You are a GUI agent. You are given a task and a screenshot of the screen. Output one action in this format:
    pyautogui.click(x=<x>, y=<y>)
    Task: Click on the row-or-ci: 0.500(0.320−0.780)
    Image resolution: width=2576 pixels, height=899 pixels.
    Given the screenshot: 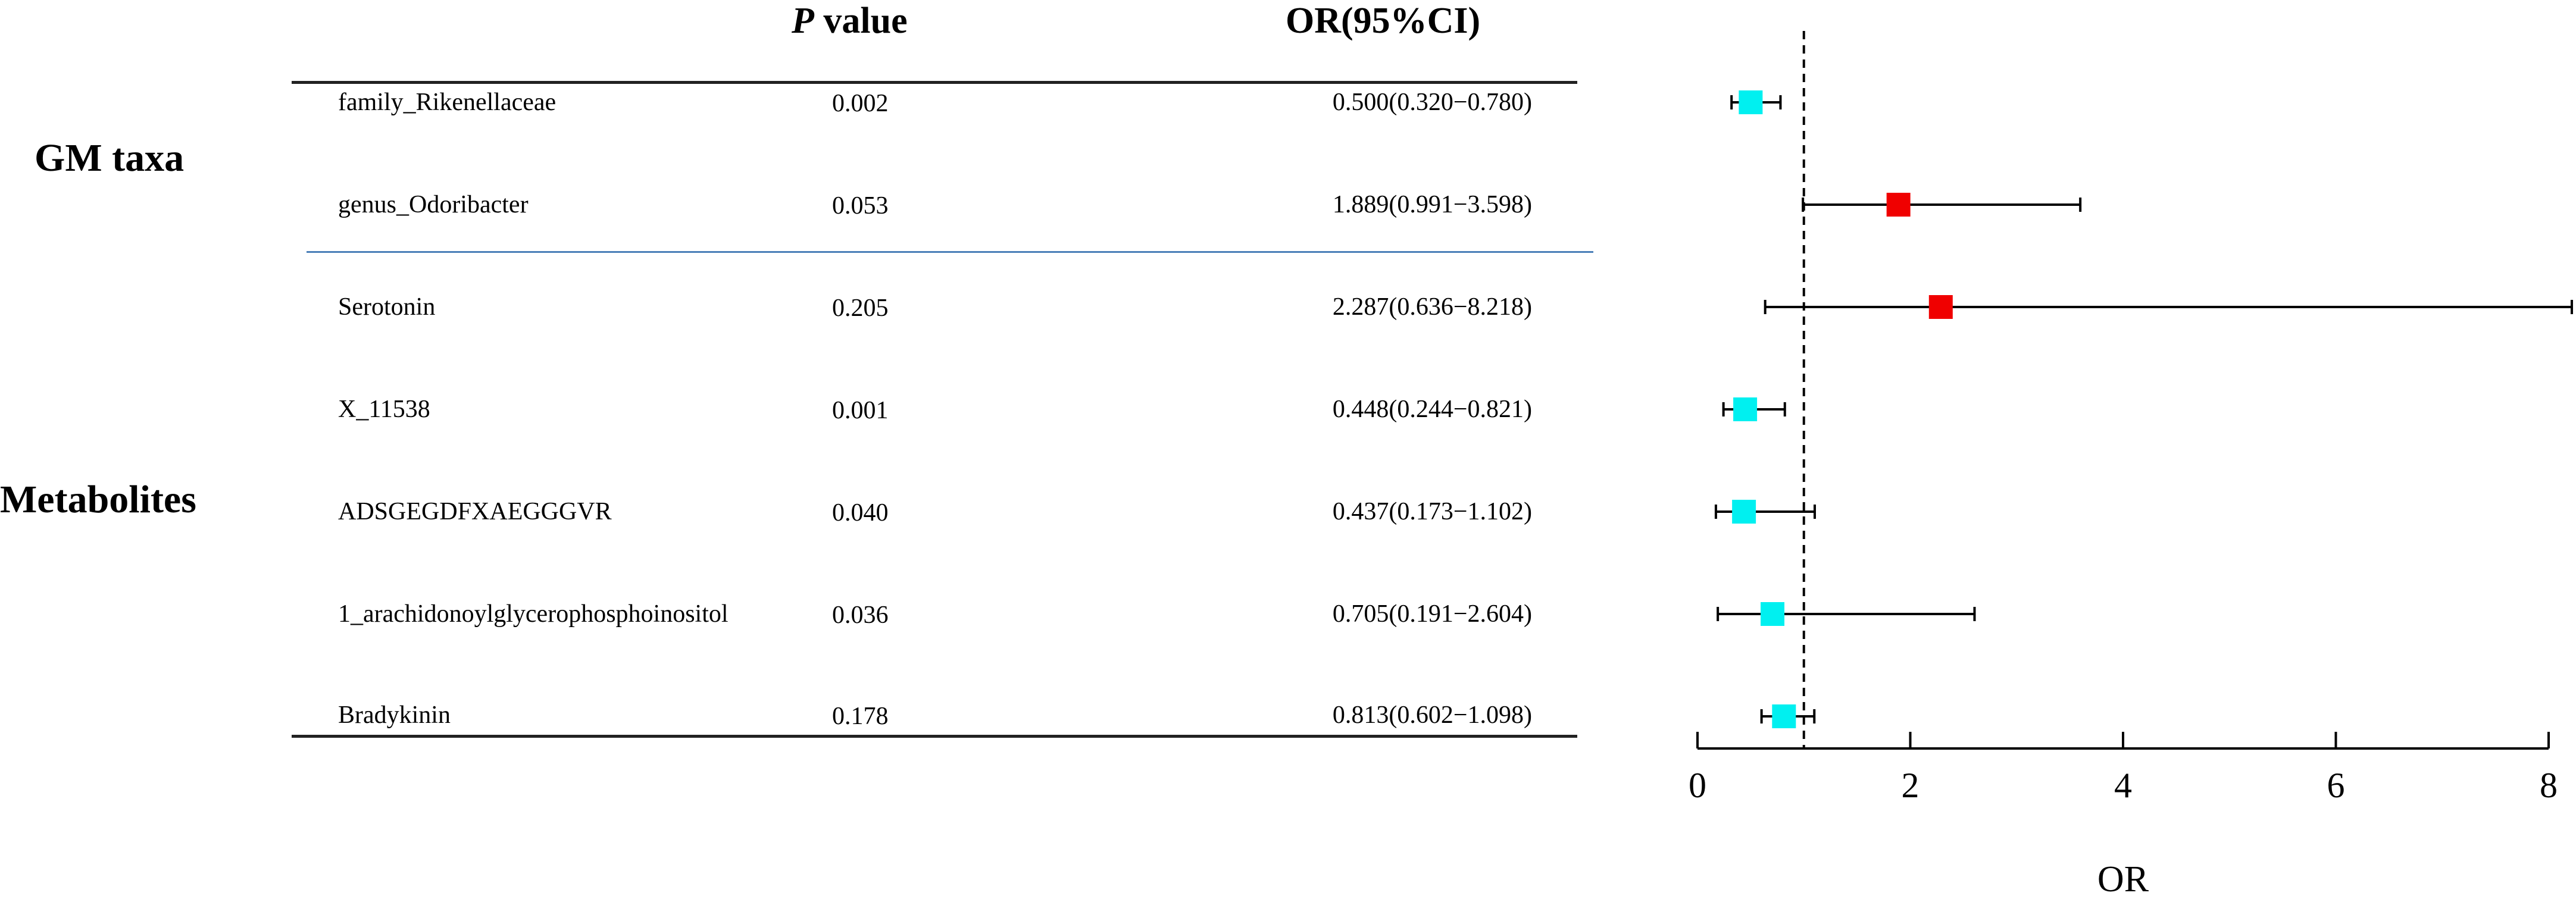 What is the action you would take?
    pyautogui.click(x=1432, y=103)
    